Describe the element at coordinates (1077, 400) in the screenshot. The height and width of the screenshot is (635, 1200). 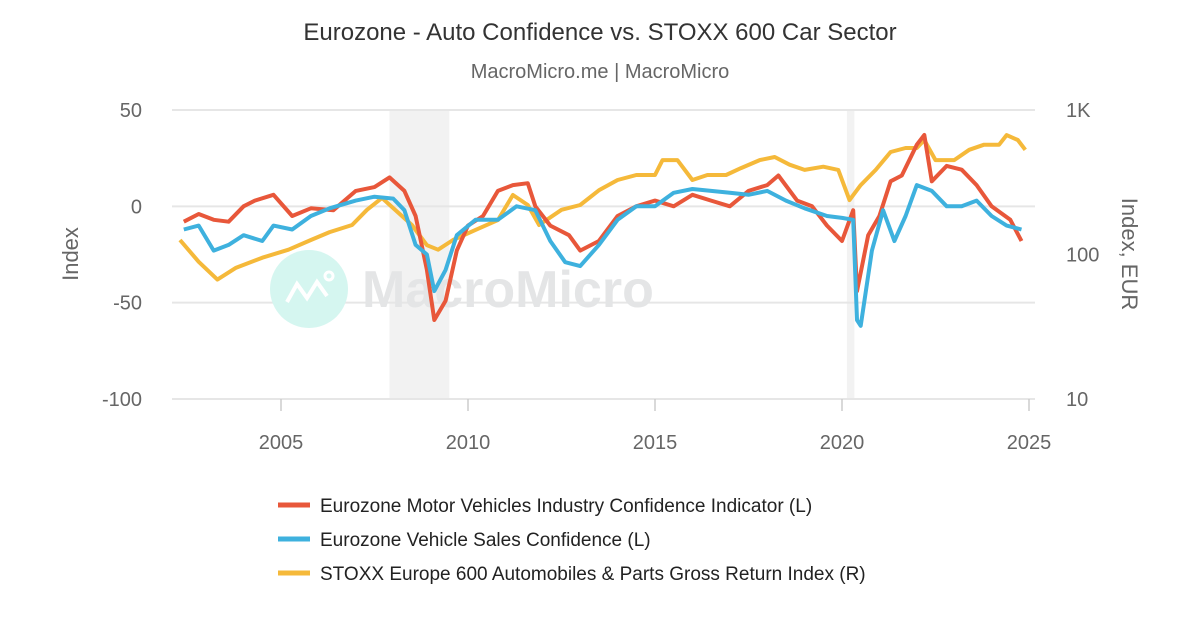
I see `y-right-tick-label: 10` at that location.